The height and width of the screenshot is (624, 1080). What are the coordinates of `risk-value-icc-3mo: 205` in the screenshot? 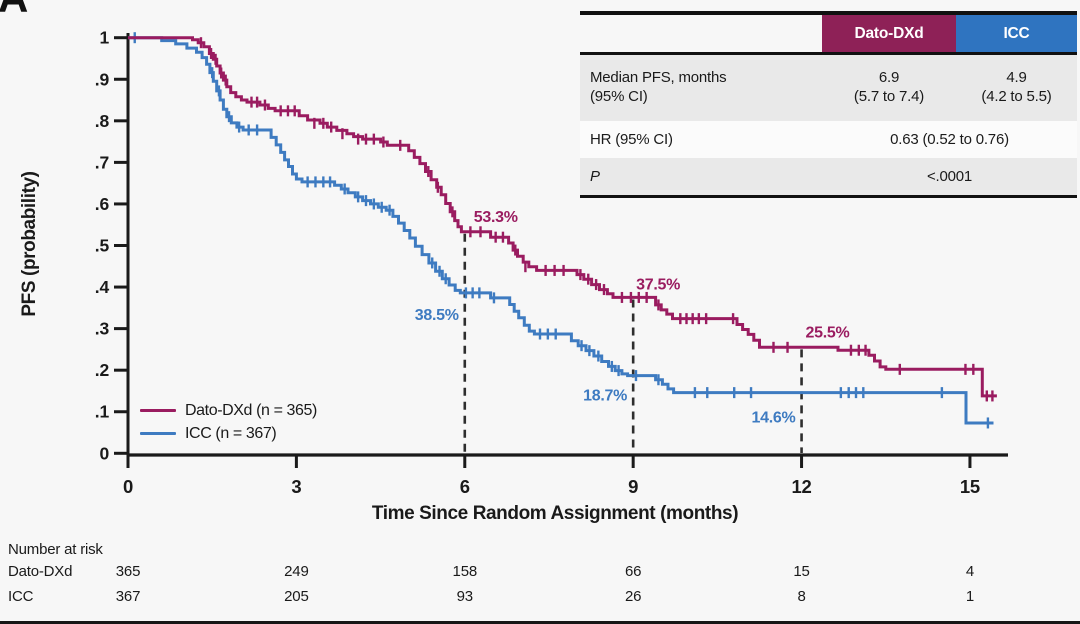 It's located at (296, 596).